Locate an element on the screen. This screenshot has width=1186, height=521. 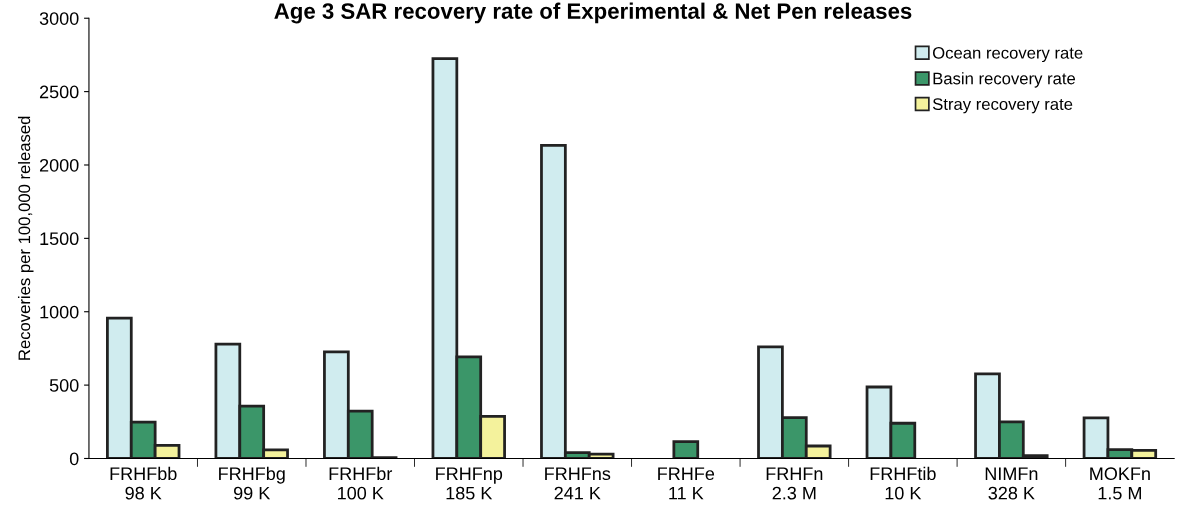
x-tick-label: FRHFtib 10 K is located at coordinates (903, 483).